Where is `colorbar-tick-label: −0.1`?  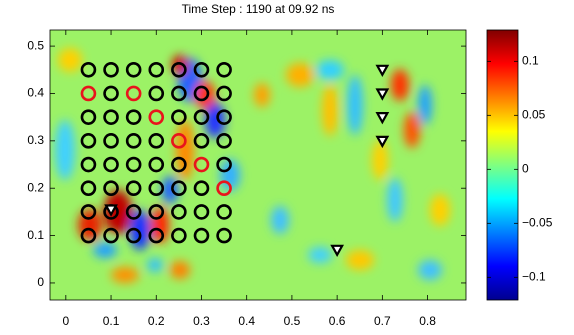 colorbar-tick-label: −0.1 is located at coordinates (534, 276).